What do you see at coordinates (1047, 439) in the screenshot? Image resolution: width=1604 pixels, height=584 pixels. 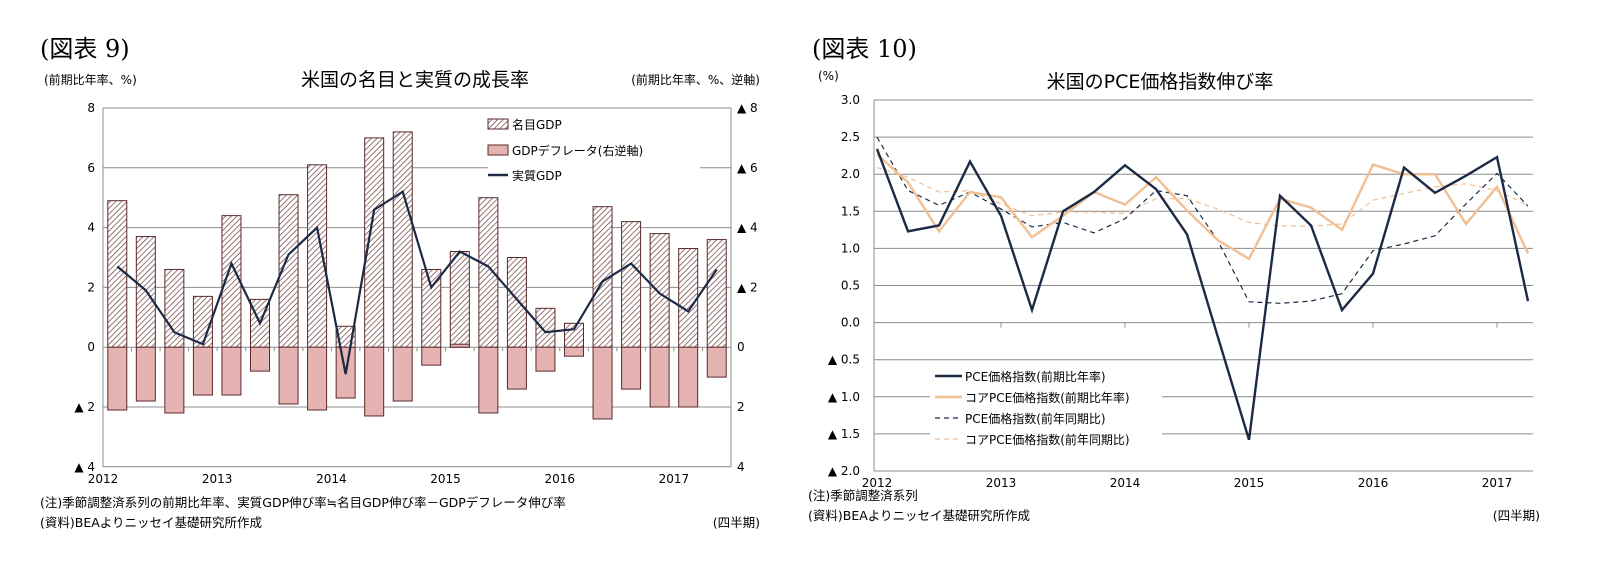 I see `legend-label: コアPCE価格指数(前年同期比)` at bounding box center [1047, 439].